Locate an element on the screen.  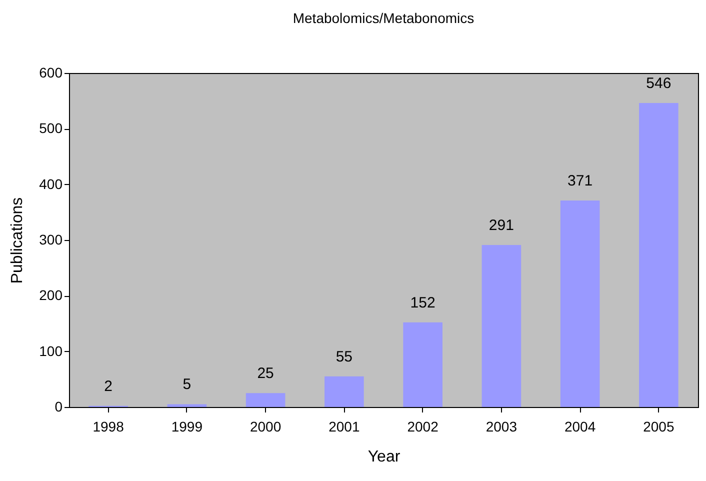
y-tick-label: 100 is located at coordinates (51, 350).